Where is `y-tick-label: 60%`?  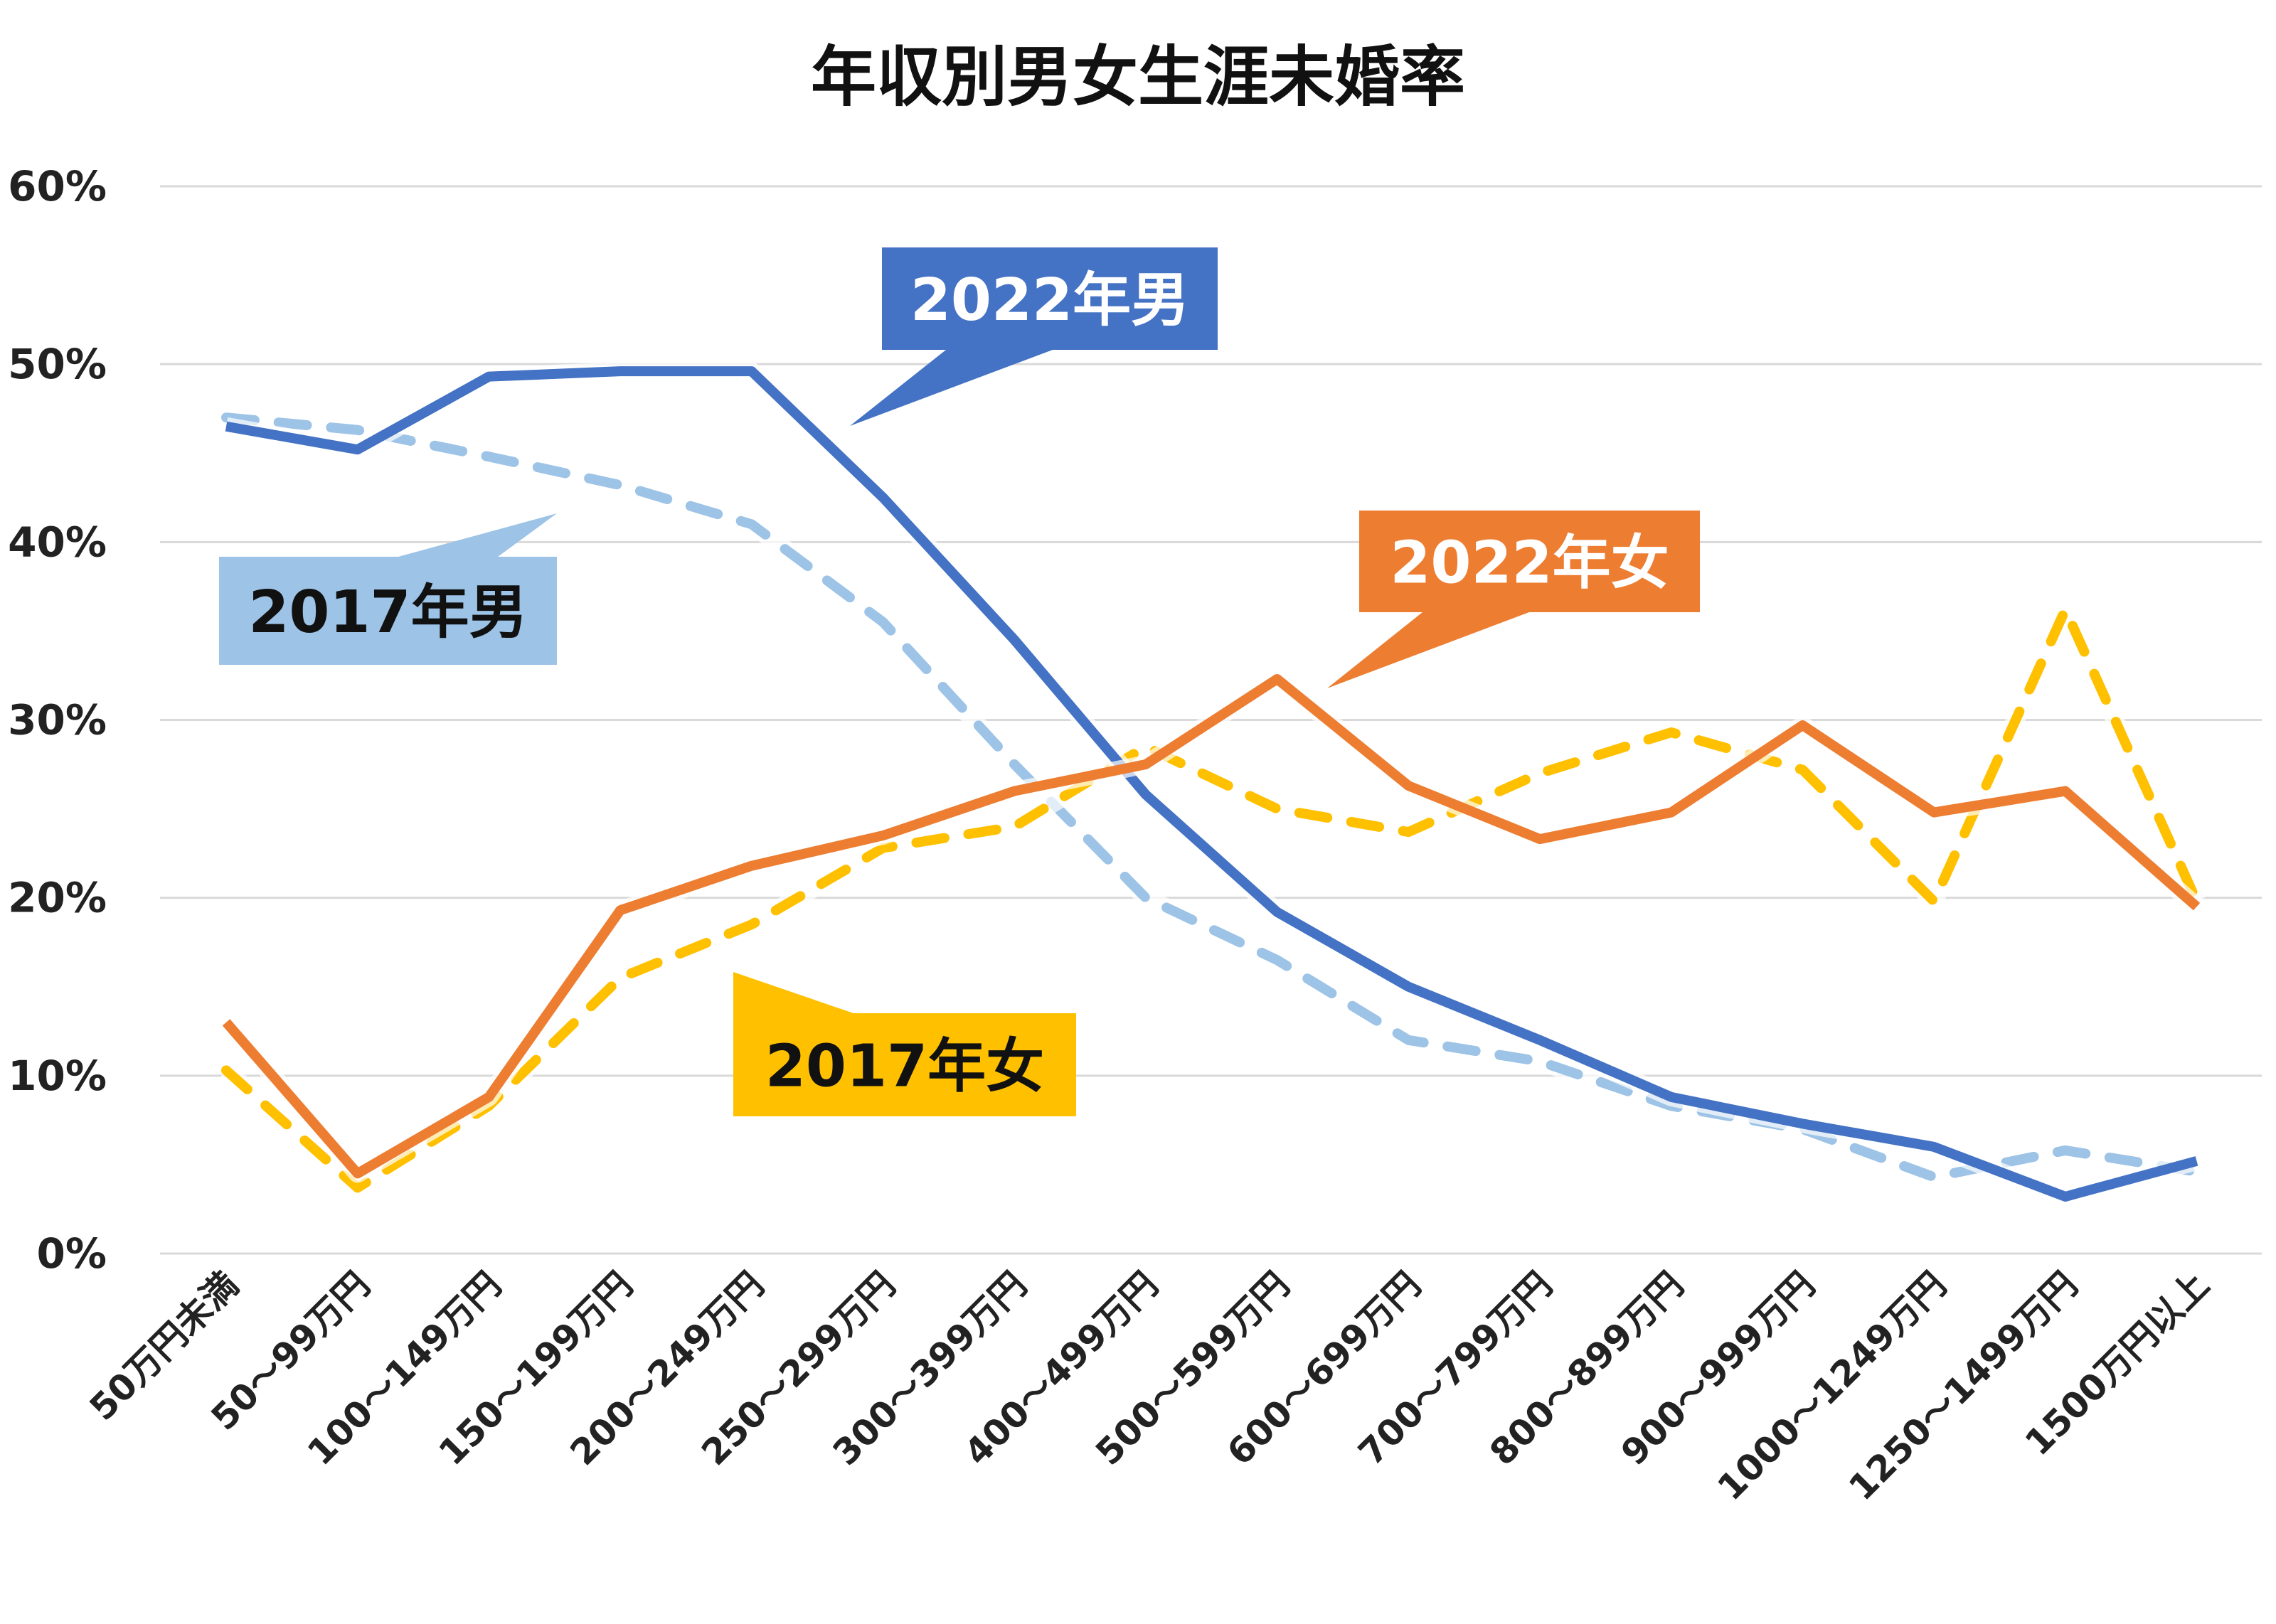
y-tick-label: 60% is located at coordinates (58, 186).